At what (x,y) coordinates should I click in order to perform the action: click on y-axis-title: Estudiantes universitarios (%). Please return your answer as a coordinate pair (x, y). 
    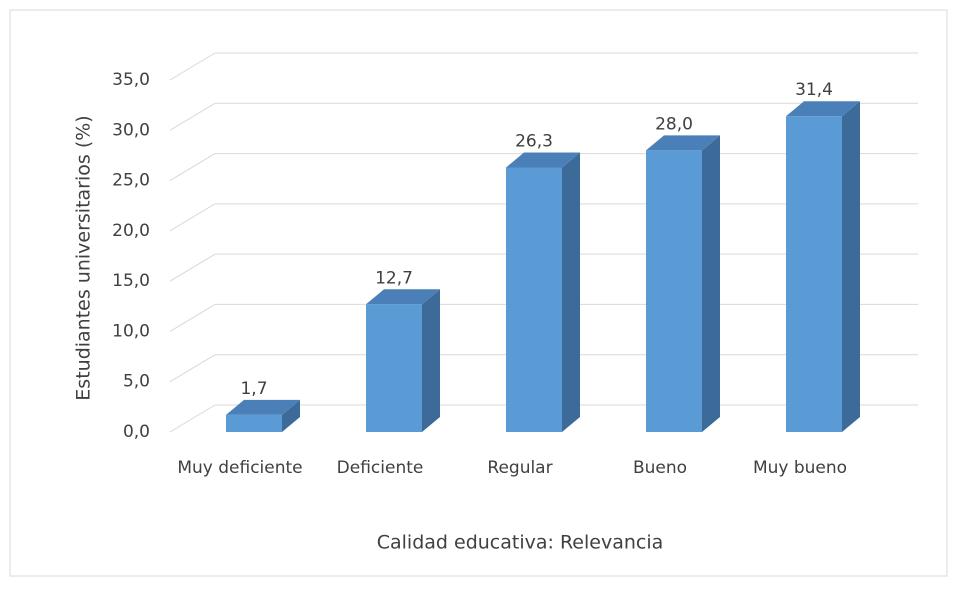
    Looking at the image, I should click on (84, 257).